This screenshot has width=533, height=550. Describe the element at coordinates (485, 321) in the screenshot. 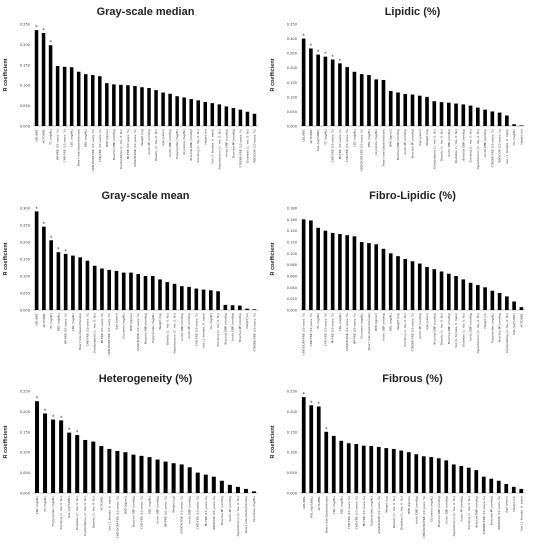

I see `x-tick-label-3-25: Height (m)` at that location.